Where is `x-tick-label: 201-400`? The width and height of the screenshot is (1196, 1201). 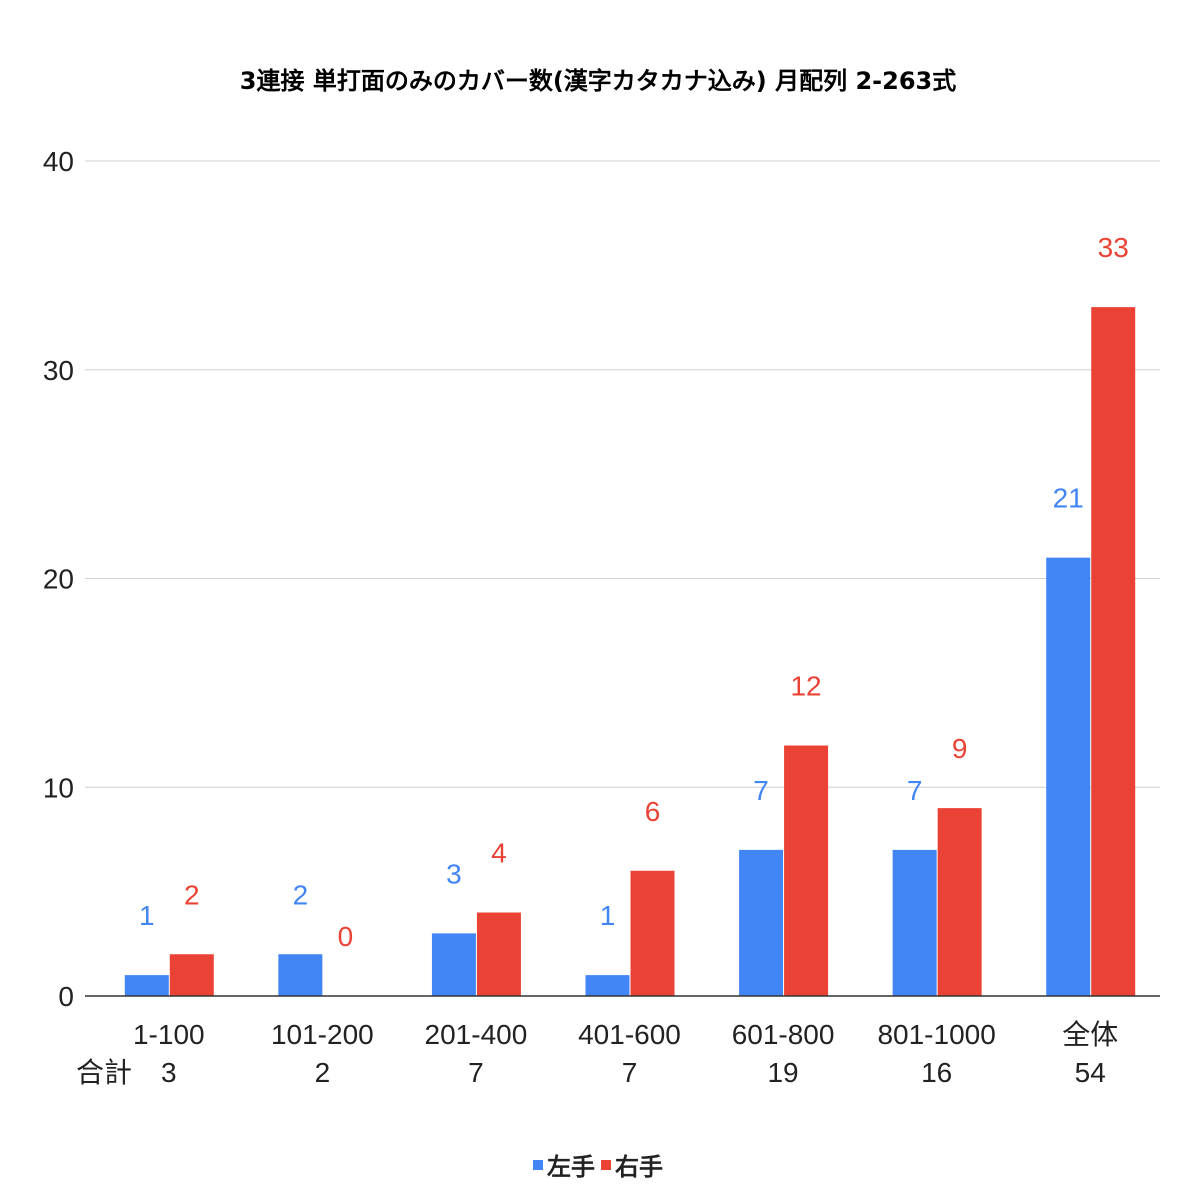
x-tick-label: 201-400 is located at coordinates (476, 1034).